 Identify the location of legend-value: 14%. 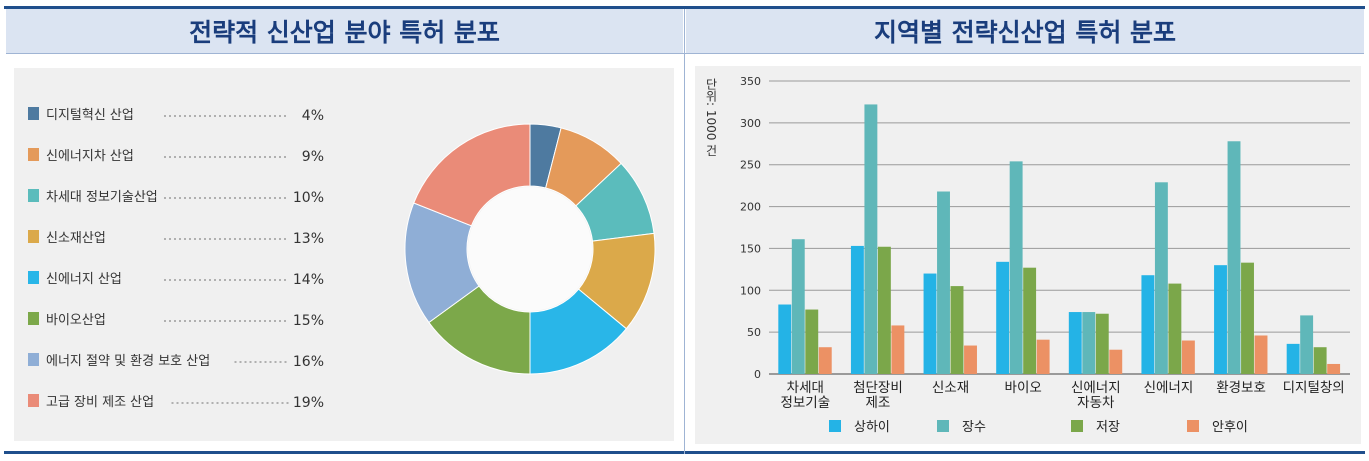
(308, 280).